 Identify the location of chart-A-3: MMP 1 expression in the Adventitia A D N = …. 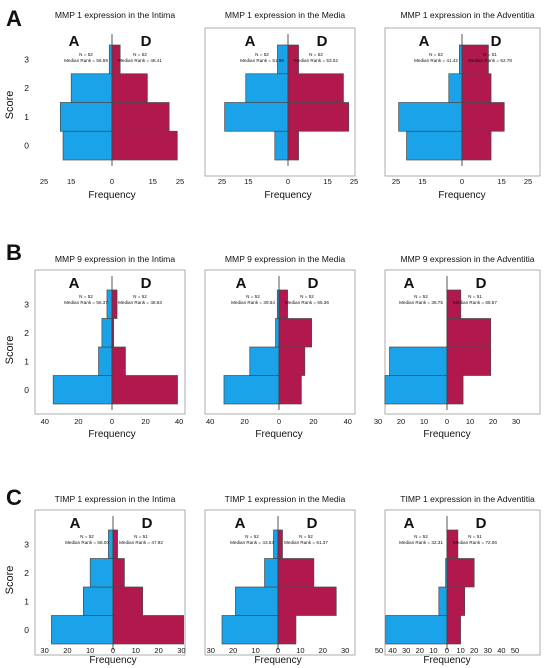
(462, 105).